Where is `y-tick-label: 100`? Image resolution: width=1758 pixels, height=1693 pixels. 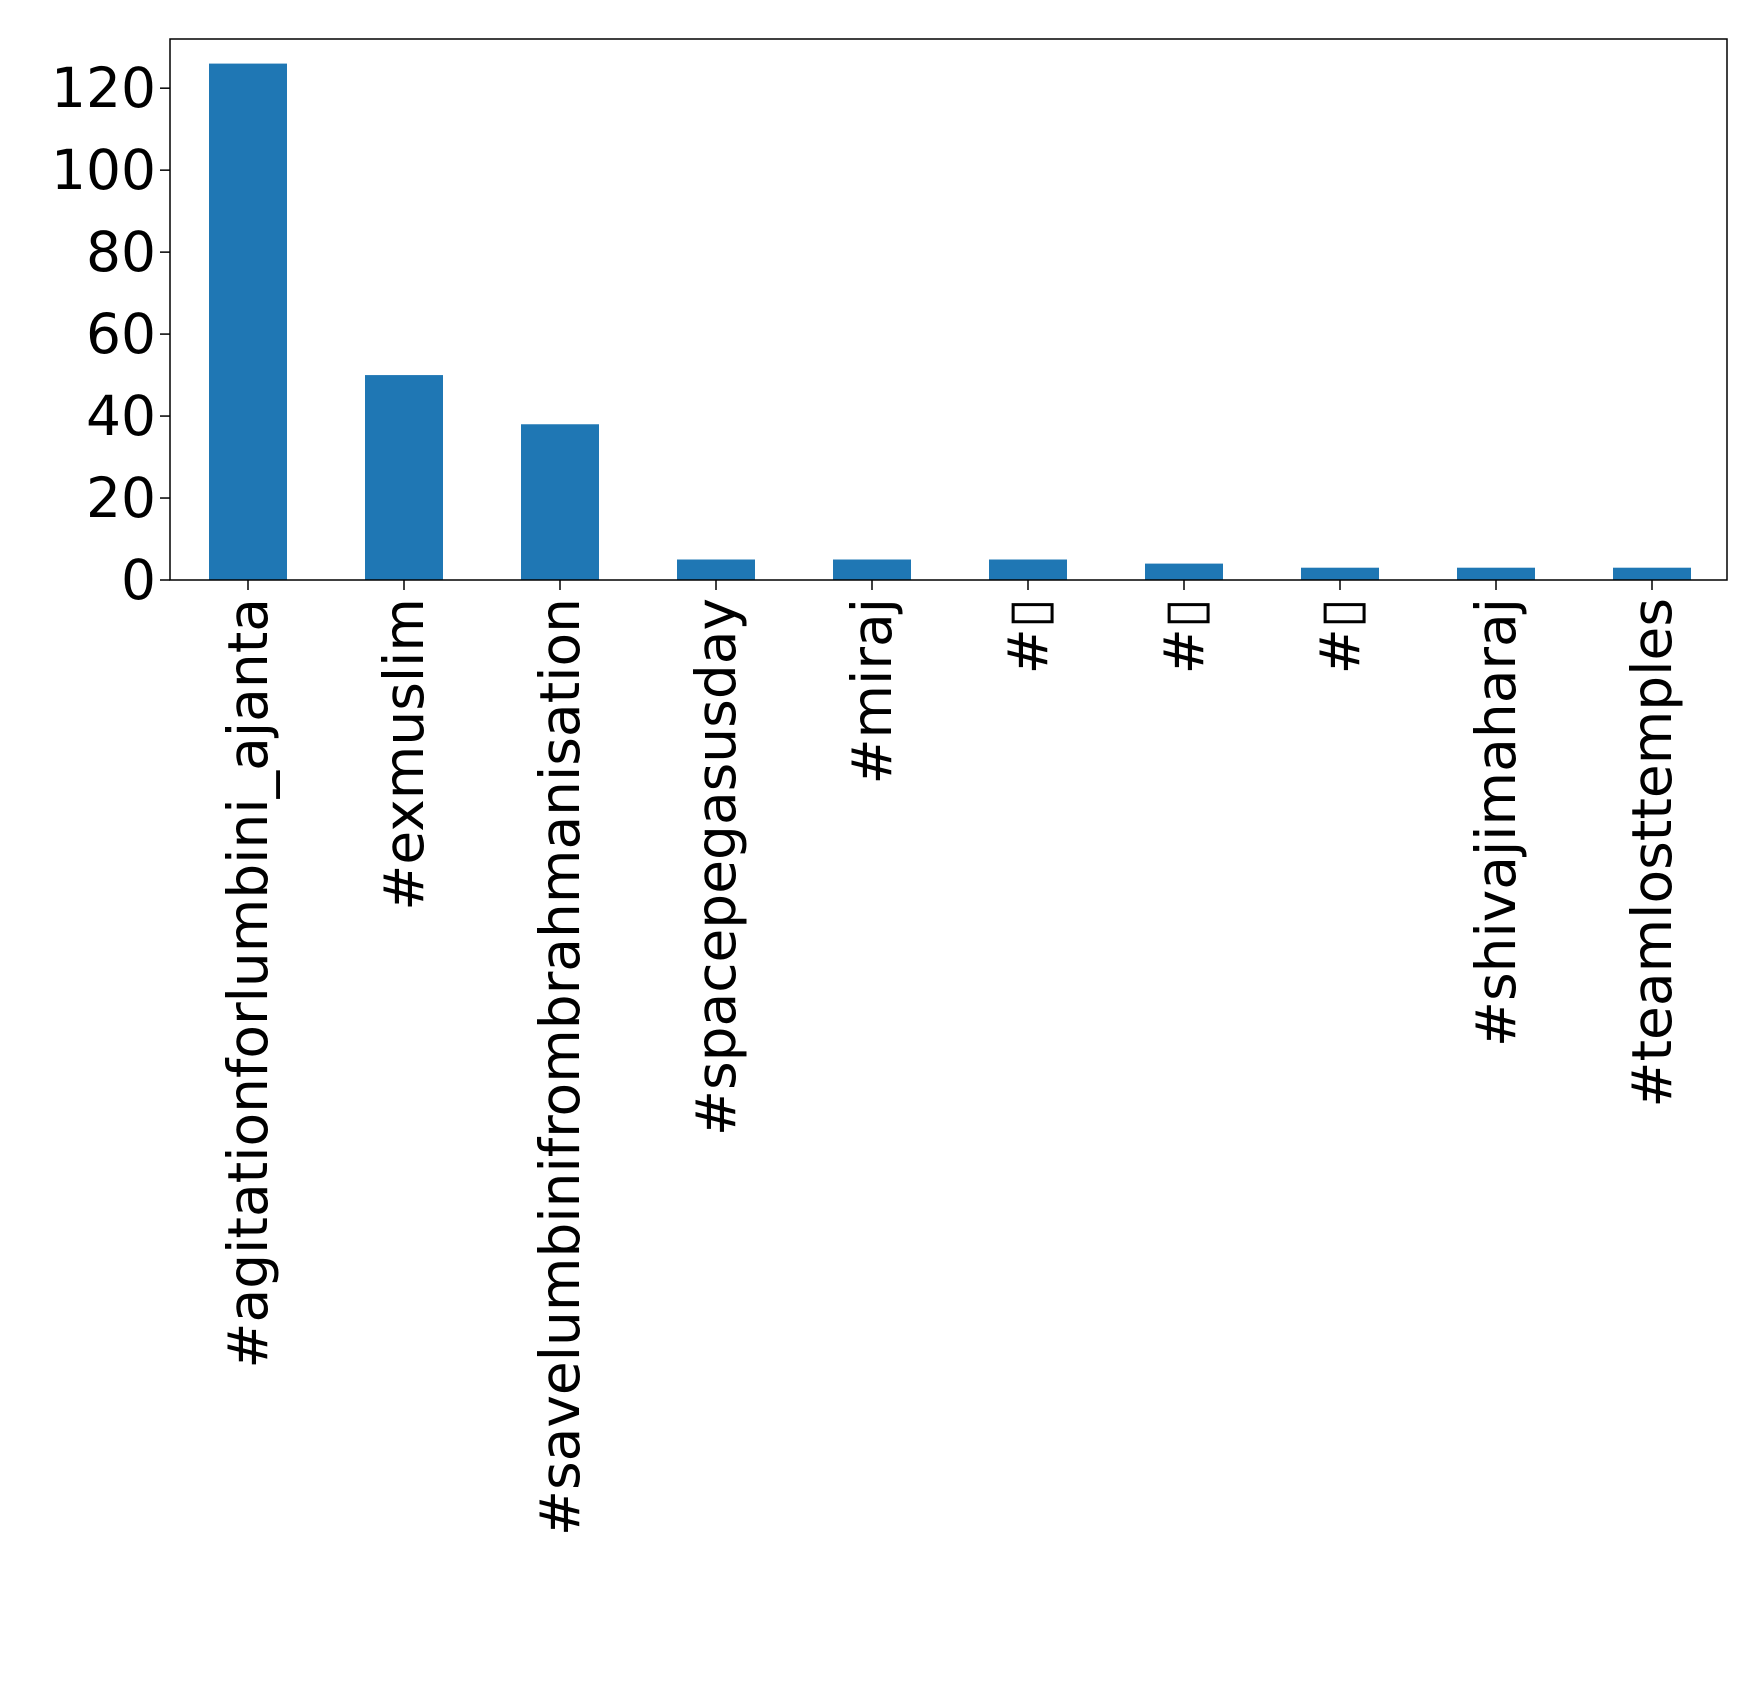
y-tick-label: 100 is located at coordinates (103, 170).